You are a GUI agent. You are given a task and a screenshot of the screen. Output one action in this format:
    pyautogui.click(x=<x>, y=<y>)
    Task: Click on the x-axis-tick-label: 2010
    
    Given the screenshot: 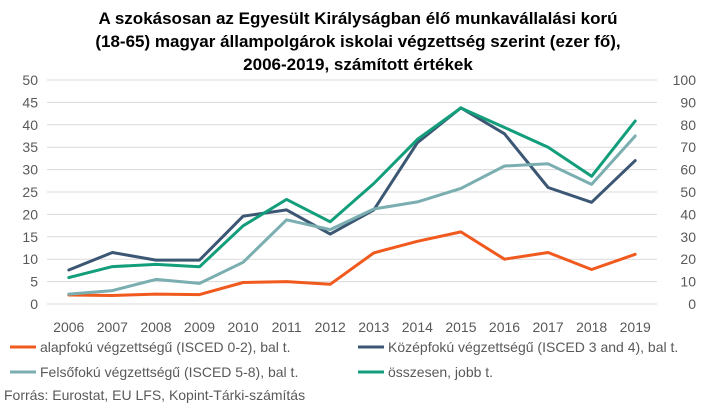 What is the action you would take?
    pyautogui.click(x=242, y=327)
    